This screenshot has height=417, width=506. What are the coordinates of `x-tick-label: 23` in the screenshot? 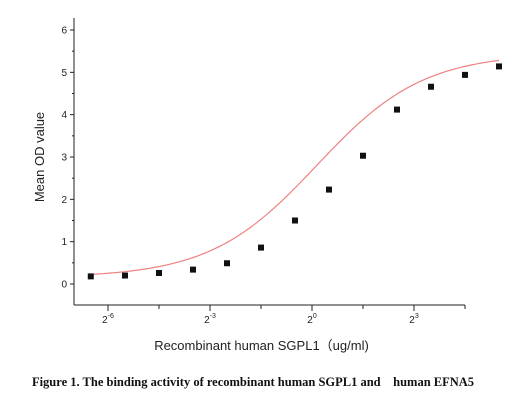 It's located at (414, 319).